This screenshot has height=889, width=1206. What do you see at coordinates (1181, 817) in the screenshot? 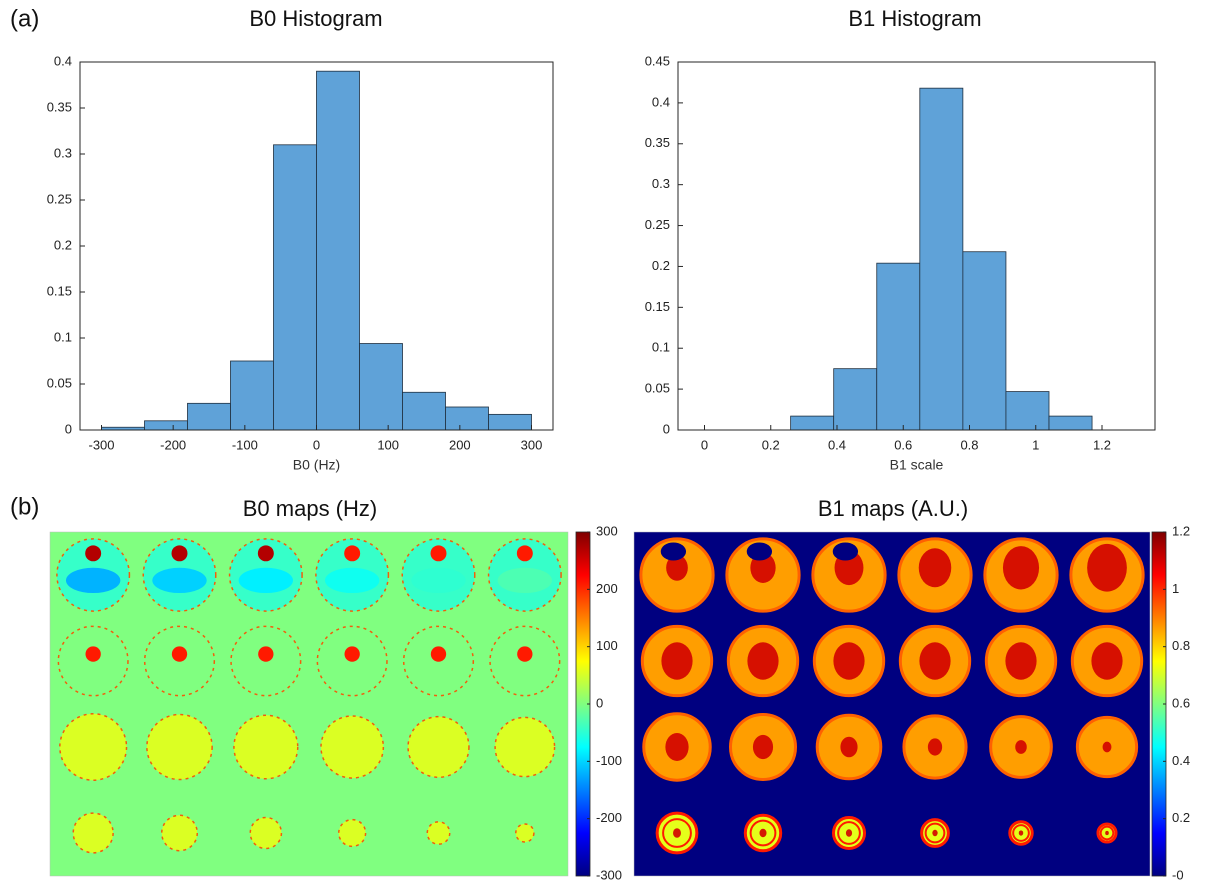
I see `colorbar-tick-label: 0.2` at bounding box center [1181, 817].